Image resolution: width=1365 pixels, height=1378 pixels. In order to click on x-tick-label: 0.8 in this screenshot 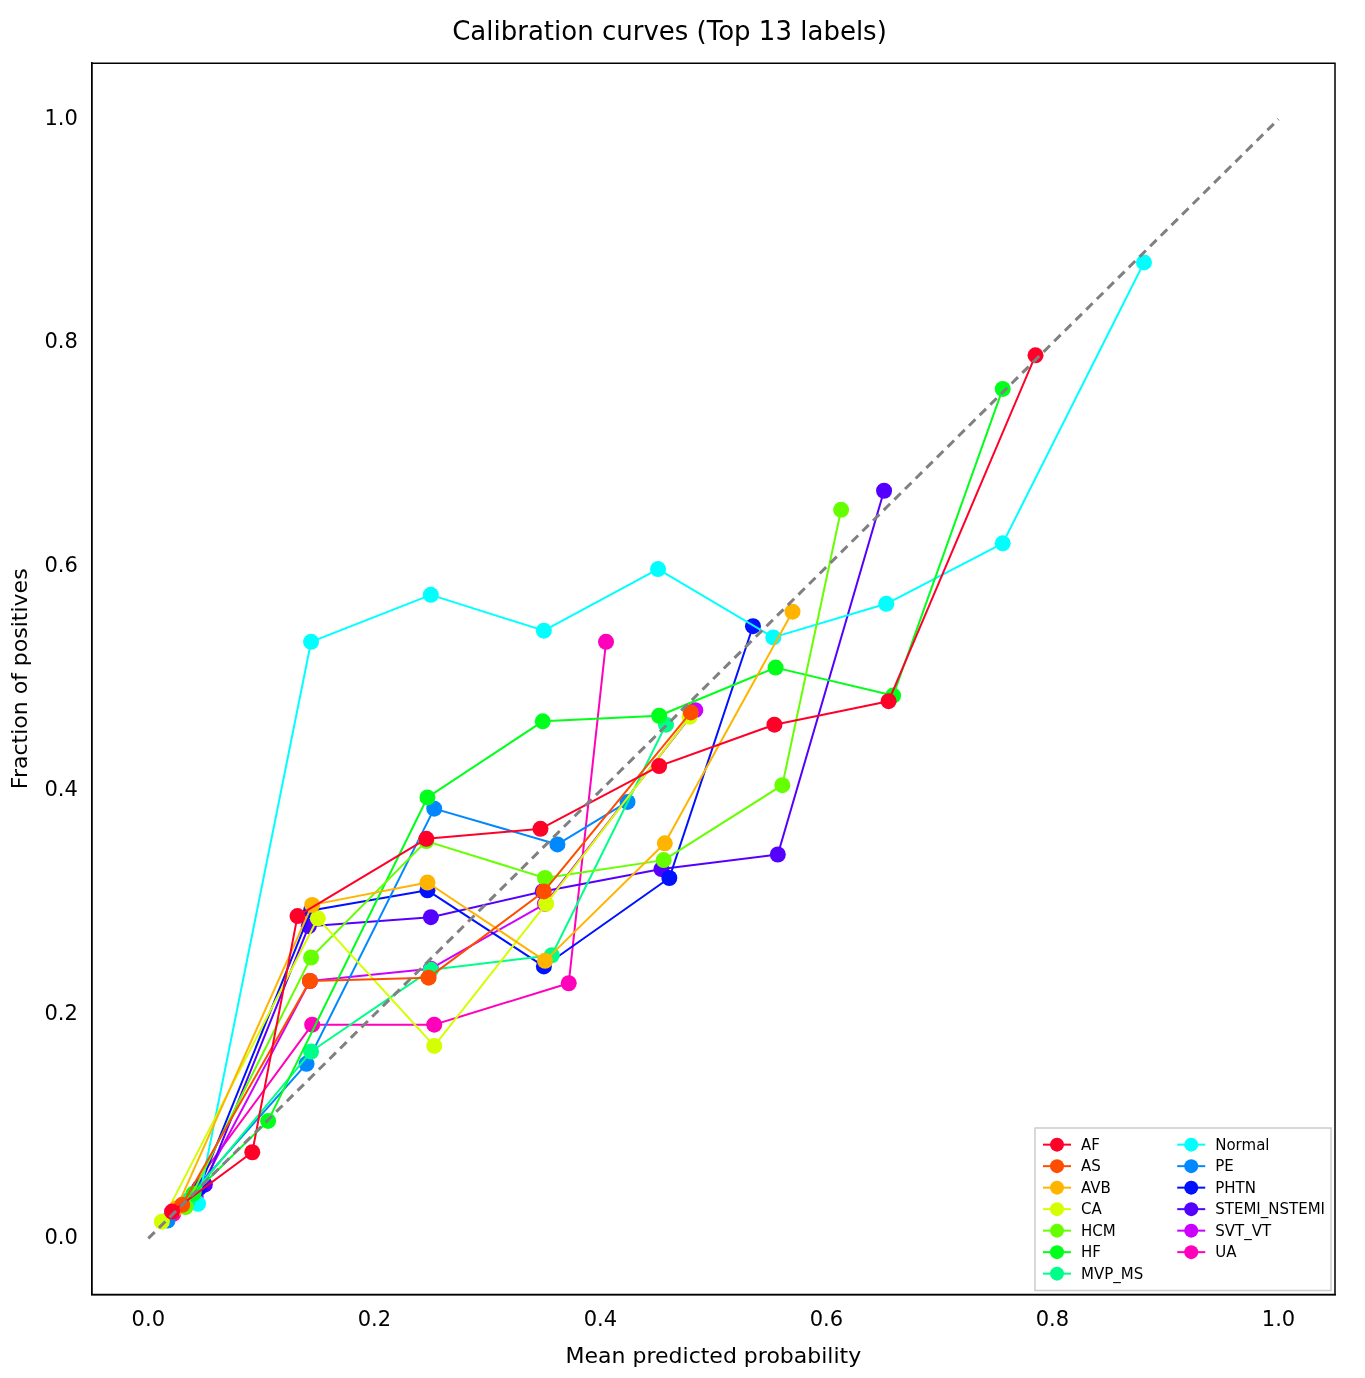, I will do `click(1052, 1319)`.